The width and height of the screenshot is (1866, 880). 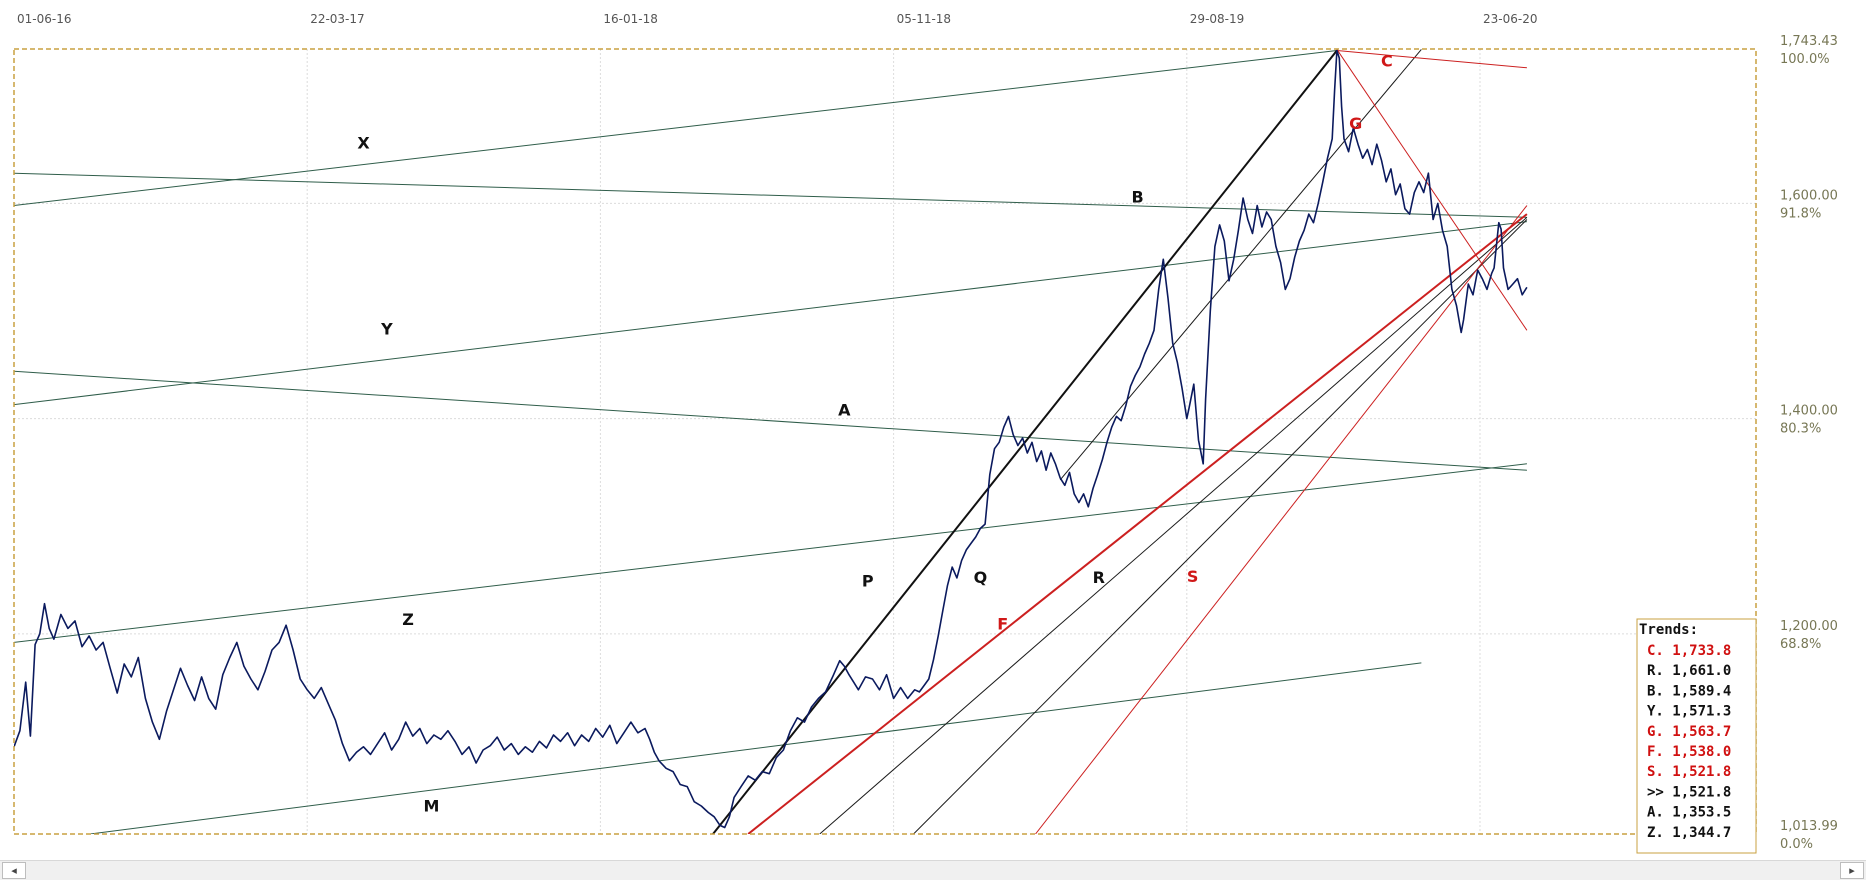 I want to click on trends-legend-entry: S. 1,521.8, so click(x=1689, y=772).